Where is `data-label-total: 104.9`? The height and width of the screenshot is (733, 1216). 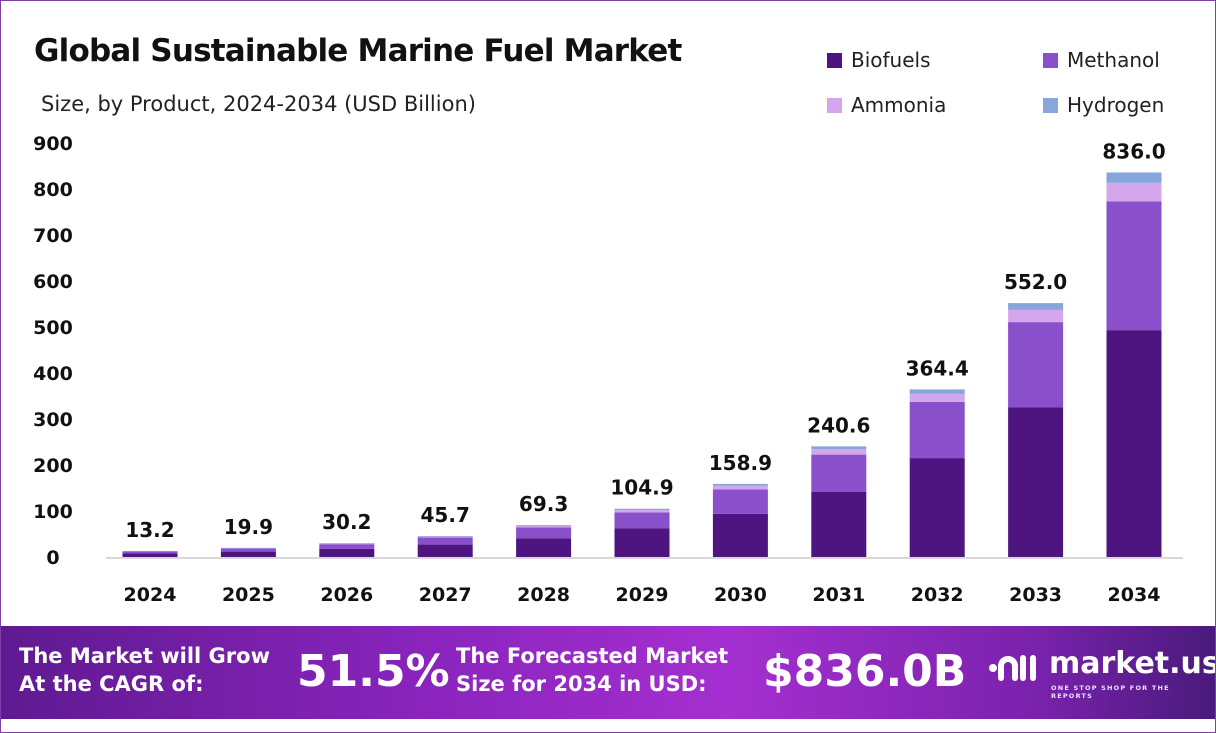
data-label-total: 104.9 is located at coordinates (641, 488).